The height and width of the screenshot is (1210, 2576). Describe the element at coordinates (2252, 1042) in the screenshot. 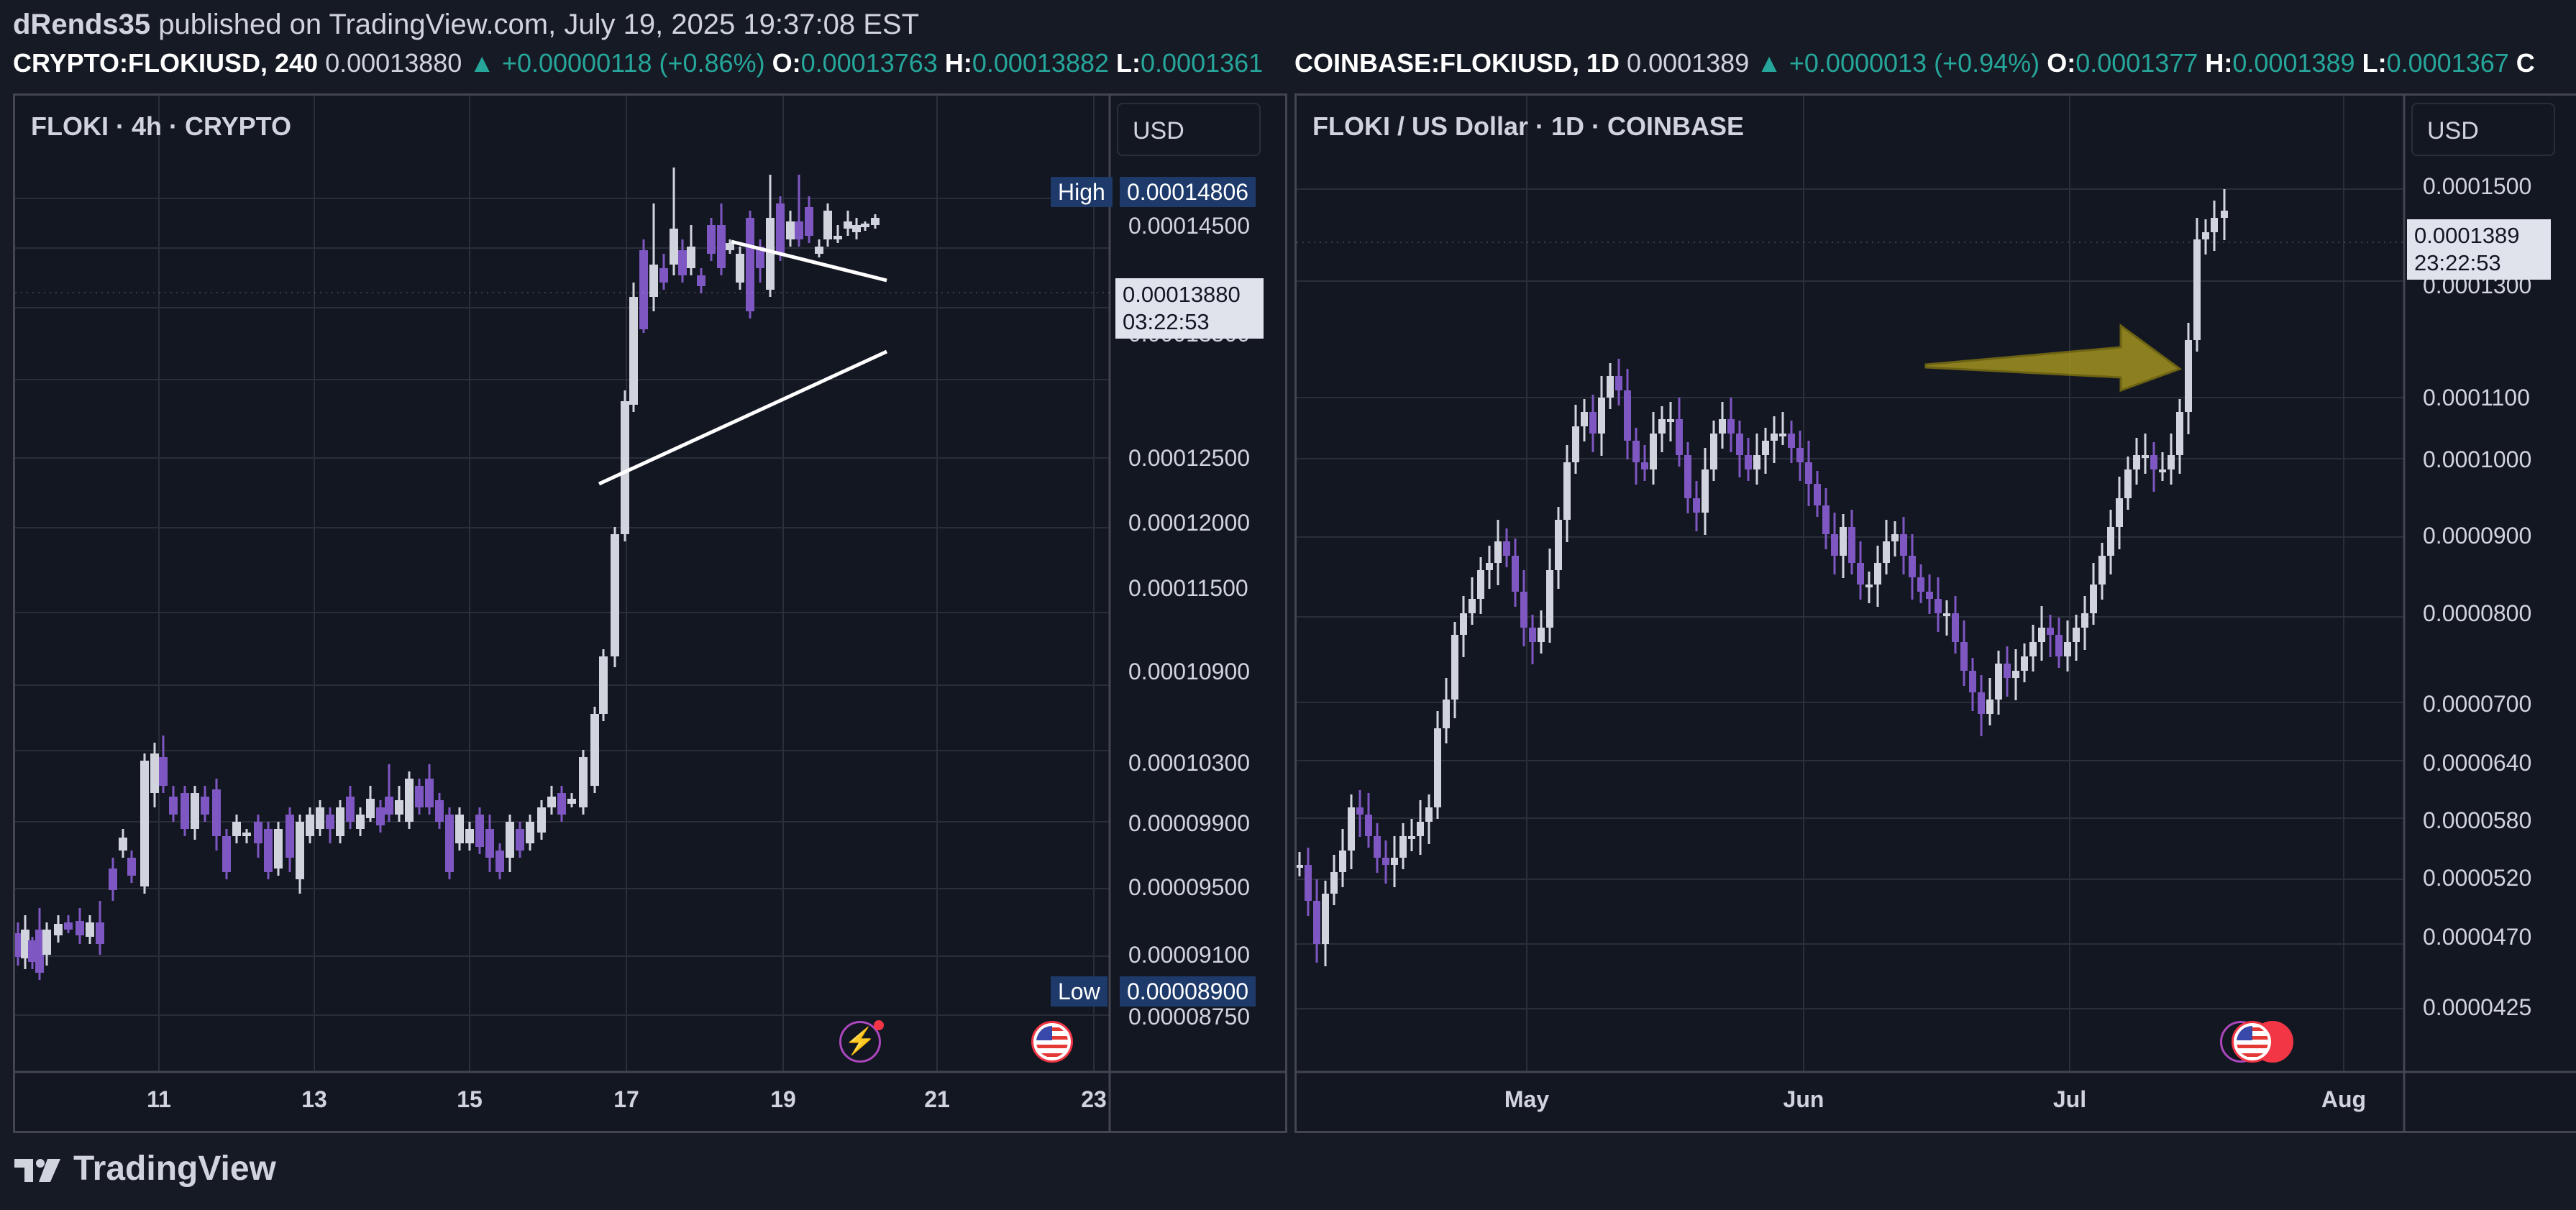

I see `us-flag-icon-right` at that location.